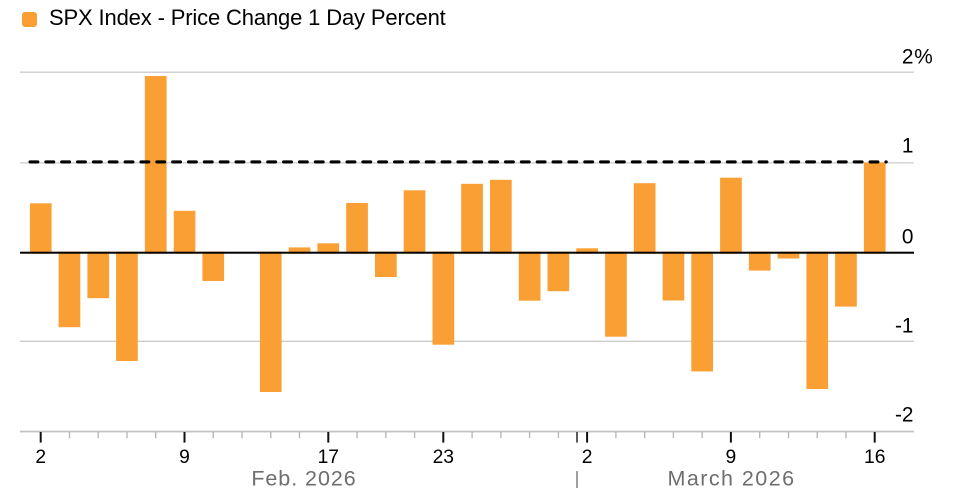  Describe the element at coordinates (247, 17) in the screenshot. I see `svg-text:SPX Index - Price Change 1 Day: SPX Index - Price Change 1 Day Percent` at that location.